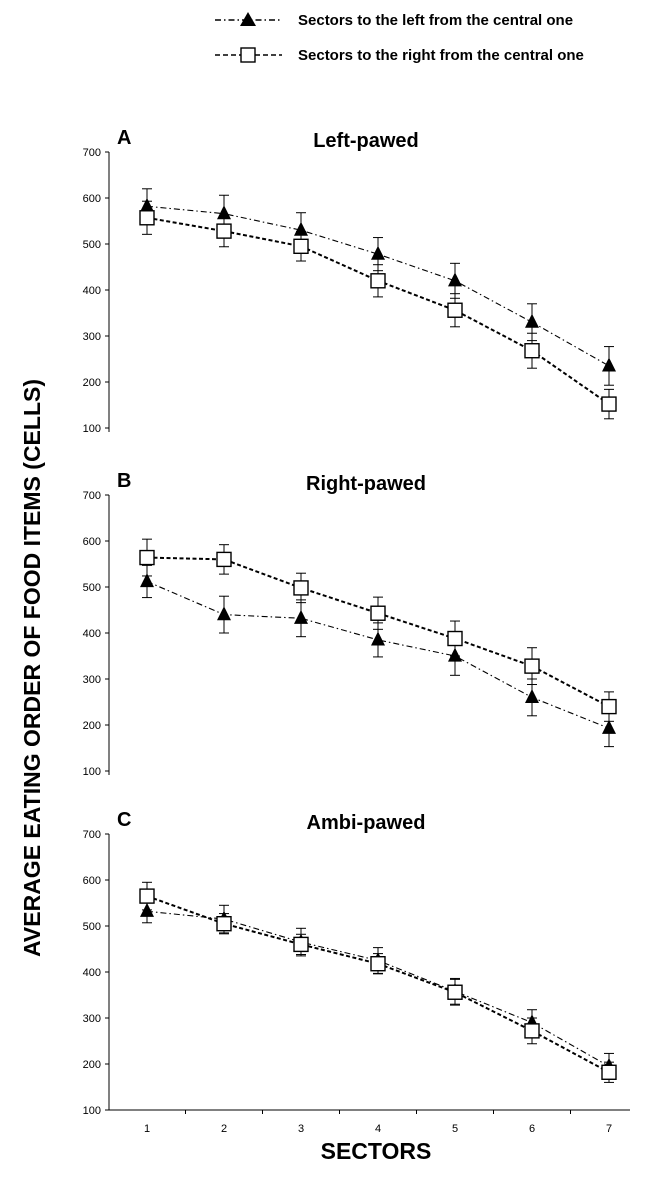  Describe the element at coordinates (248, 55) in the screenshot. I see `legend-square-icon` at that location.